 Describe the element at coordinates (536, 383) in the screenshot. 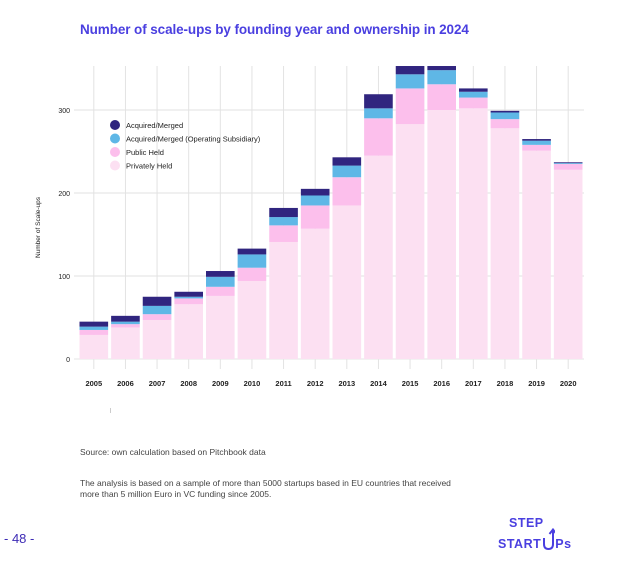

I see `x-tick-label: 2019` at that location.